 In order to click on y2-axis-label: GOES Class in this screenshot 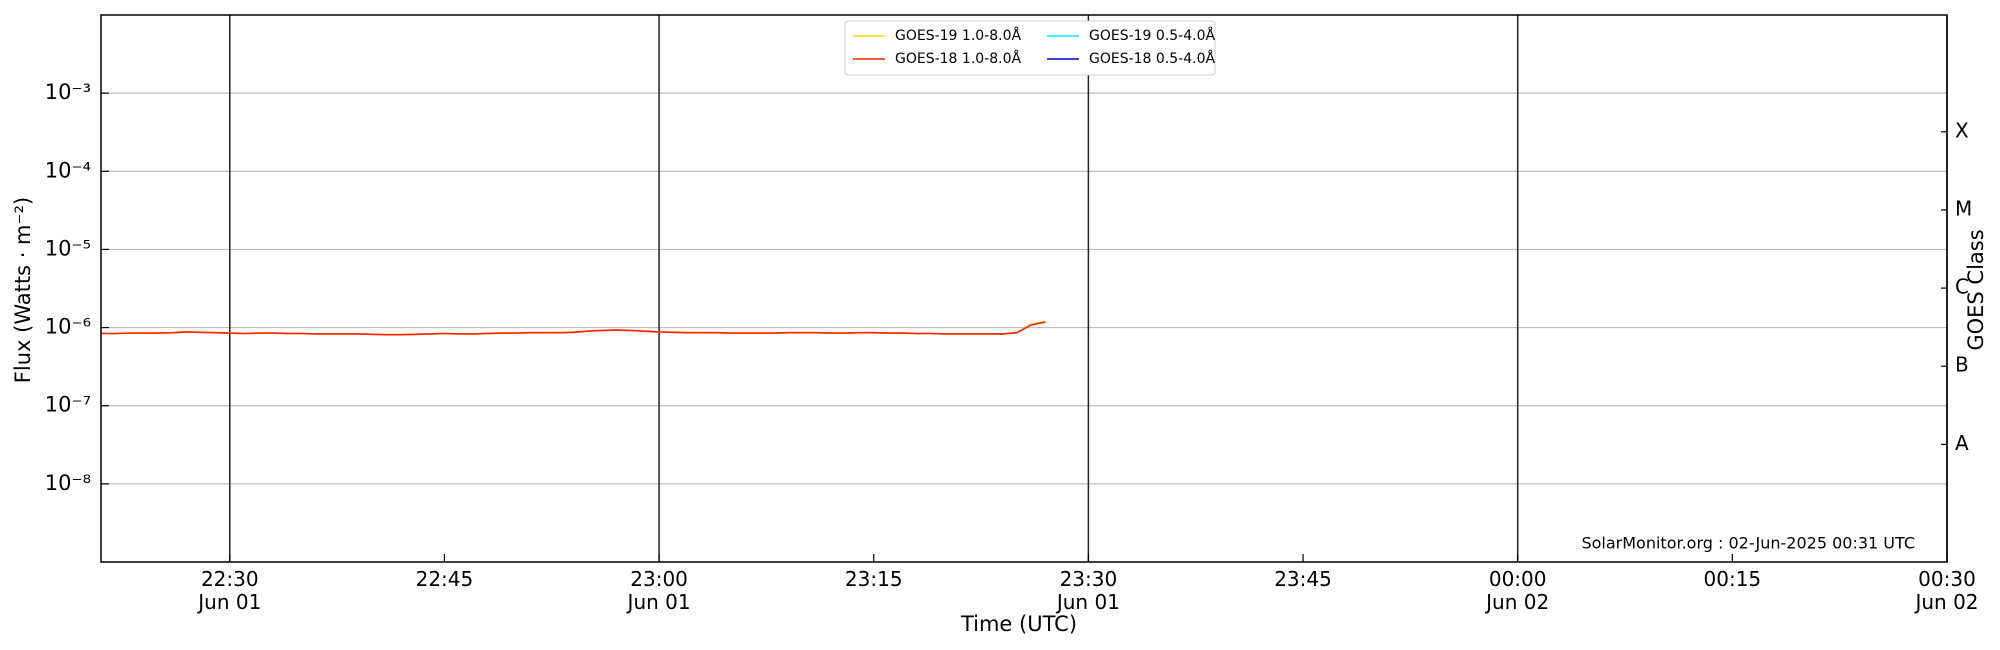, I will do `click(1976, 289)`.